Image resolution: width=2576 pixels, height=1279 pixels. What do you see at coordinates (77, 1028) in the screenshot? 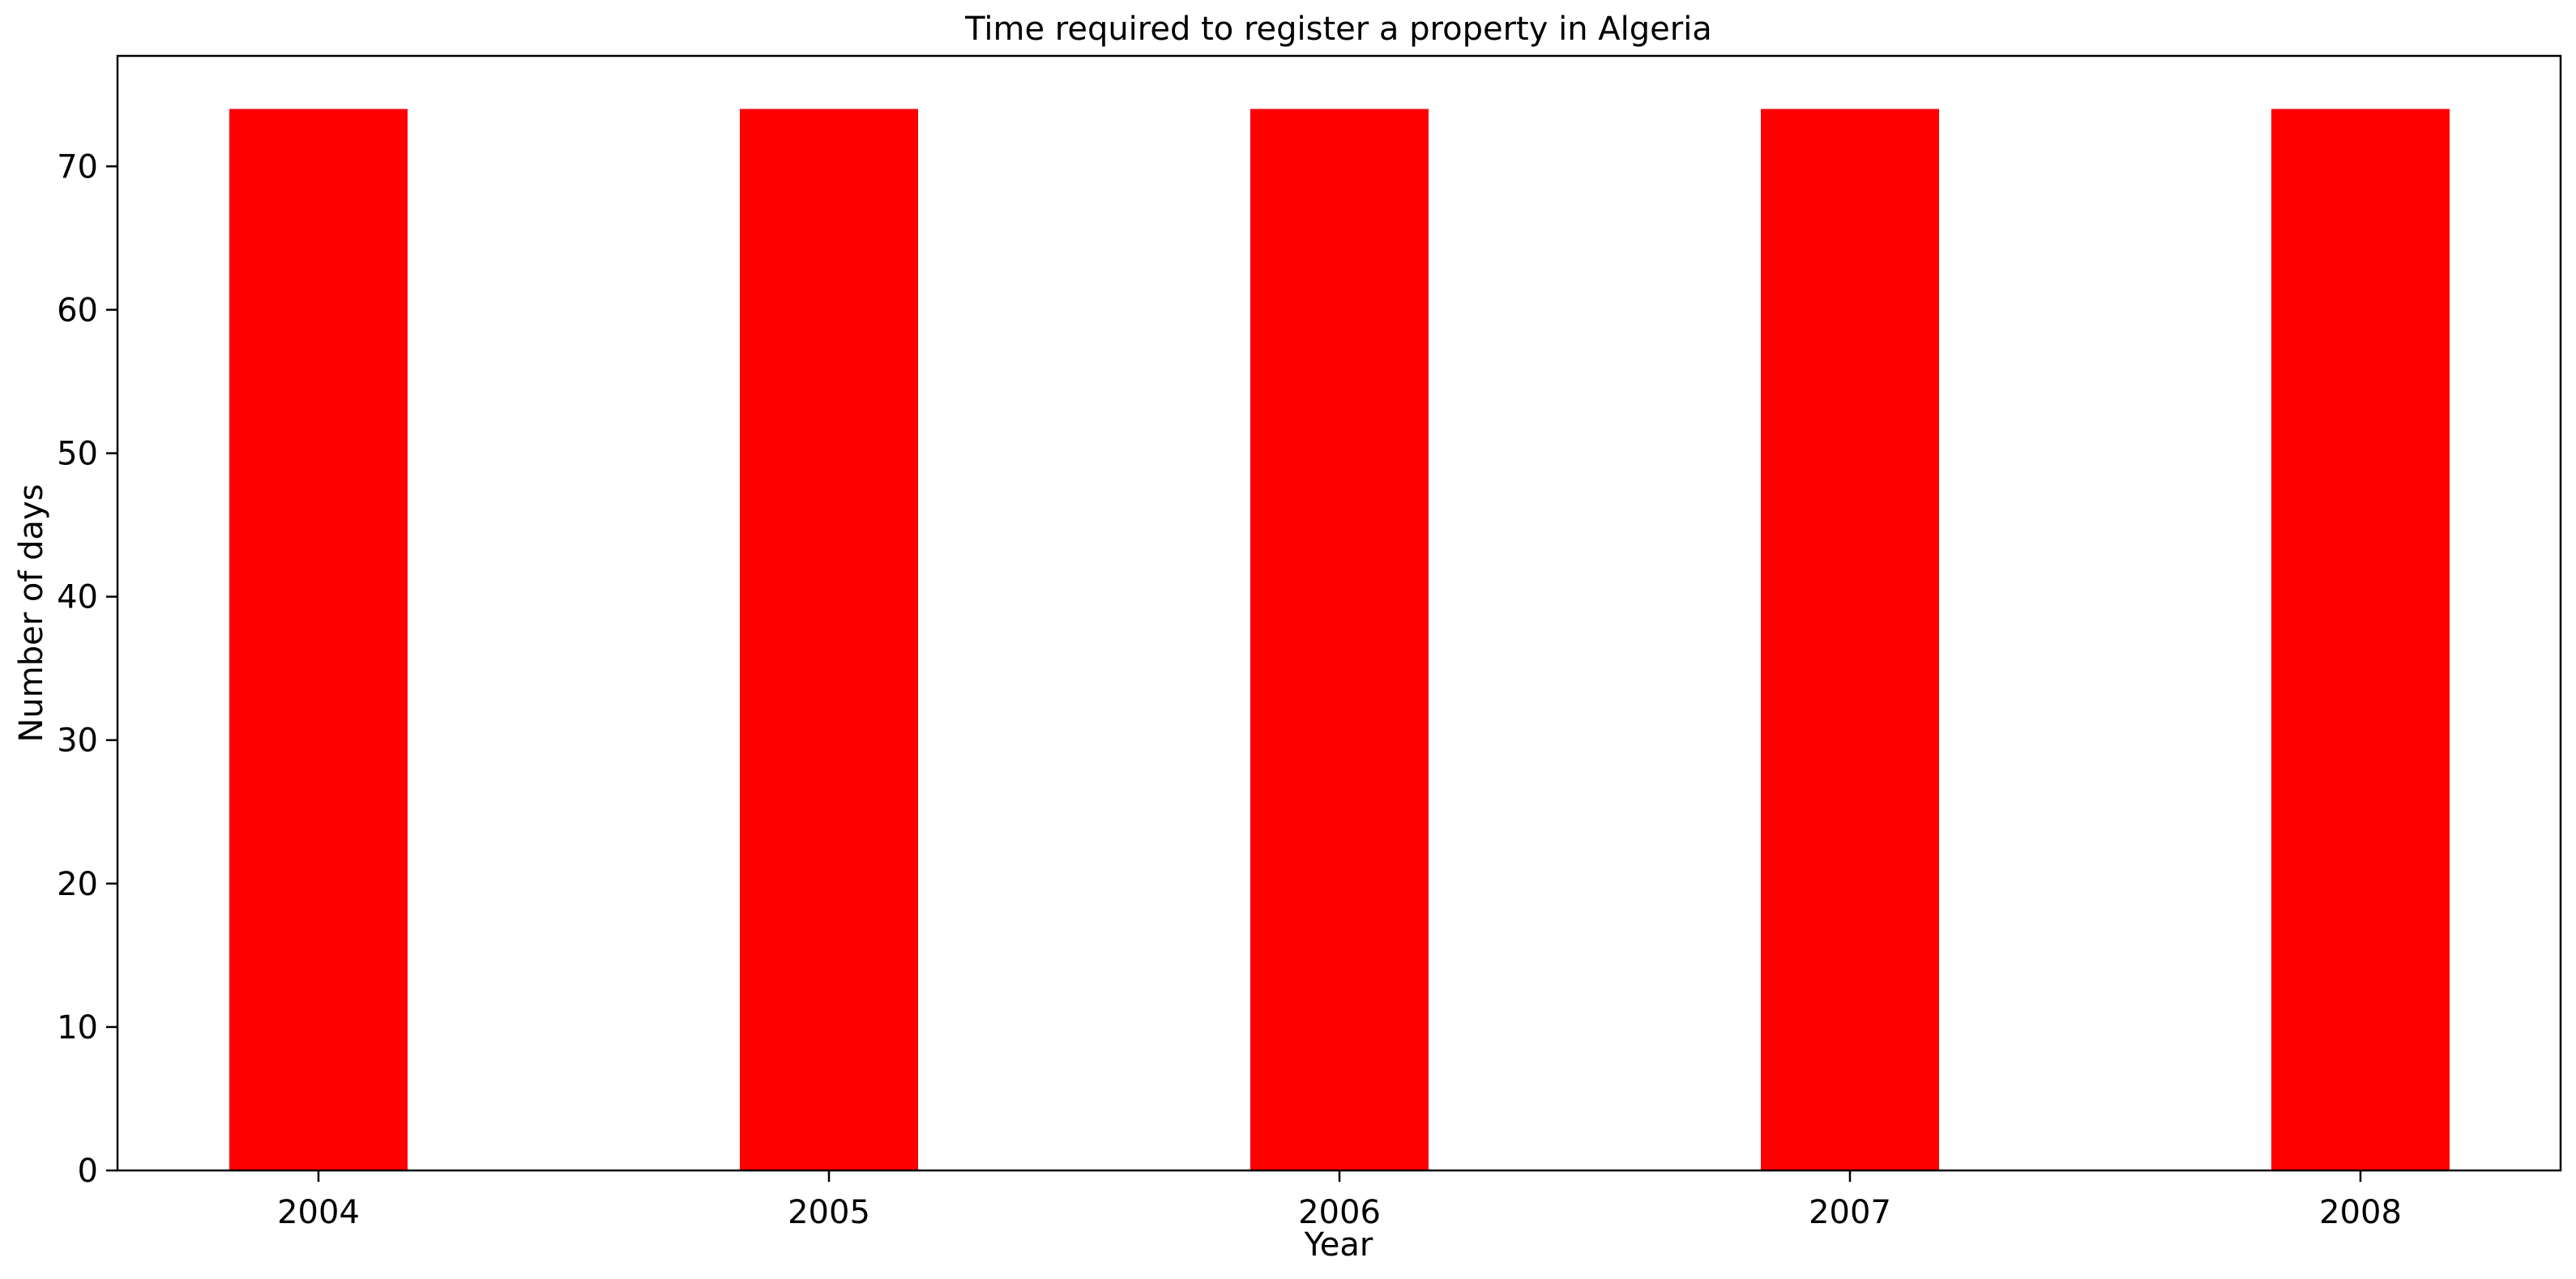
I see `y-tick-label: 10` at bounding box center [77, 1028].